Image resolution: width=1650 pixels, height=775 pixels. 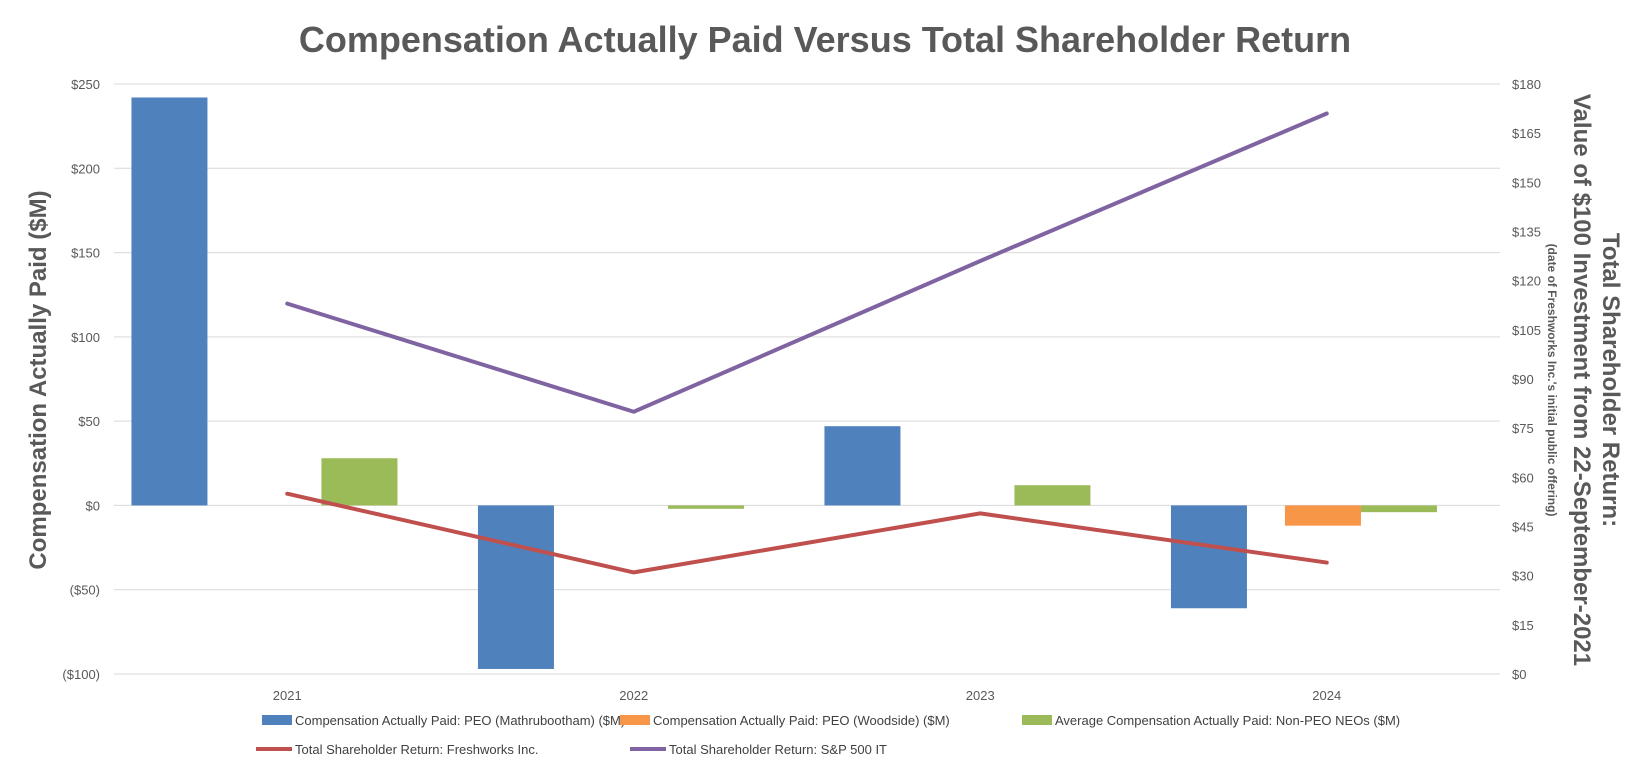 What do you see at coordinates (85, 337) in the screenshot?
I see `y-tick-label: $100` at bounding box center [85, 337].